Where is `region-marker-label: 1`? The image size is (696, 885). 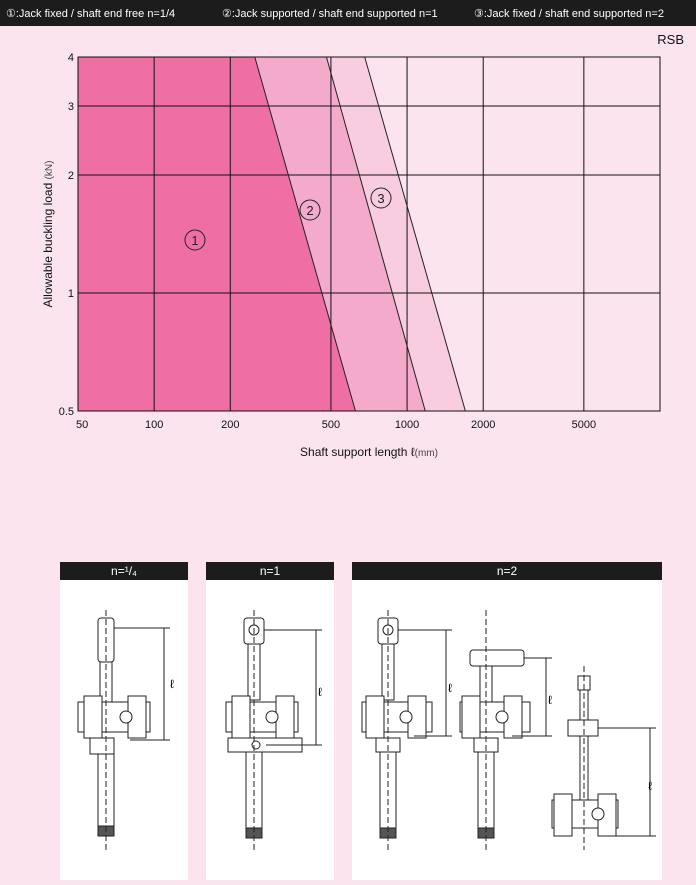
region-marker-label: 1 is located at coordinates (194, 240).